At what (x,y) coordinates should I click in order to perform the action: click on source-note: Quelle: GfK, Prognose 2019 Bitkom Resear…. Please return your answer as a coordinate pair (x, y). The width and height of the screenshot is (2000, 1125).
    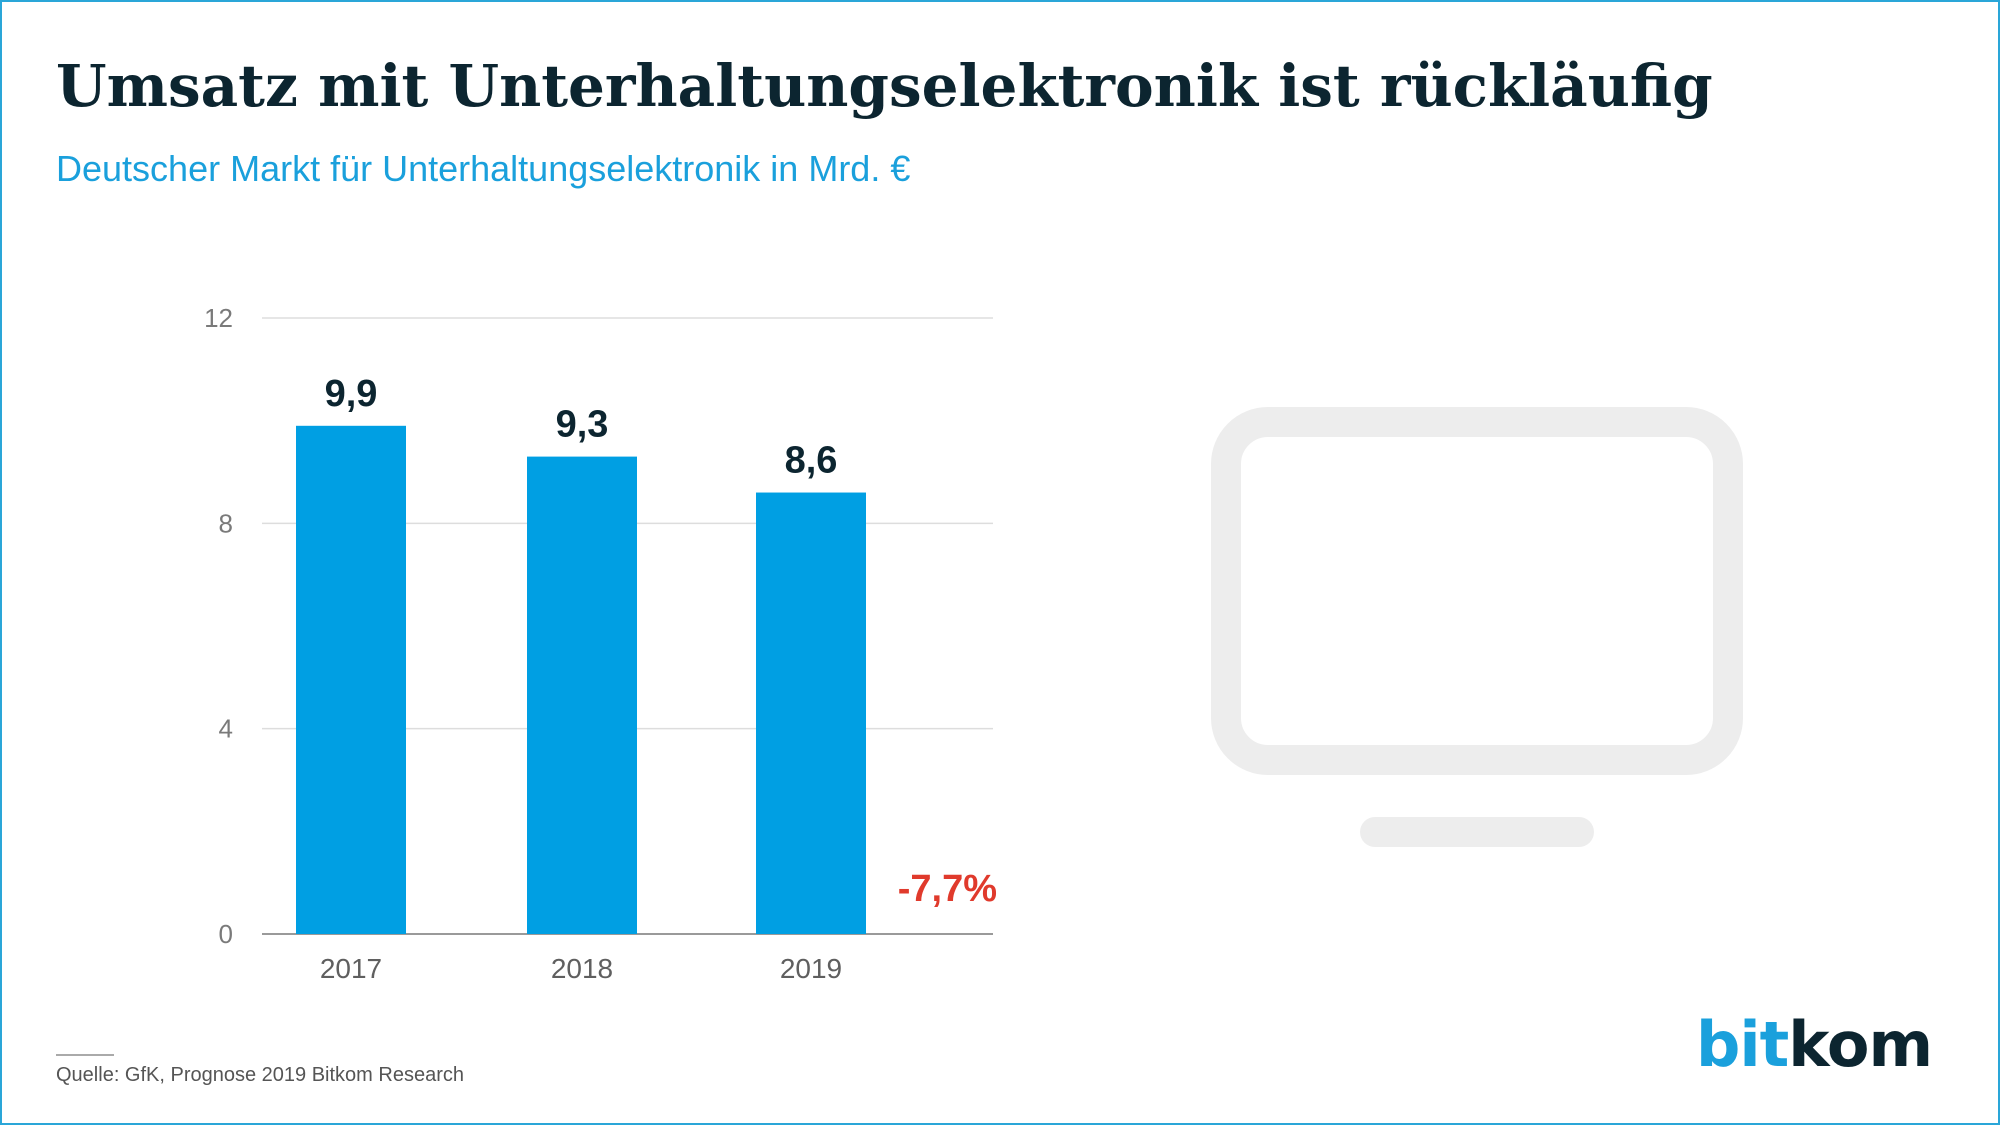
    Looking at the image, I should click on (260, 1075).